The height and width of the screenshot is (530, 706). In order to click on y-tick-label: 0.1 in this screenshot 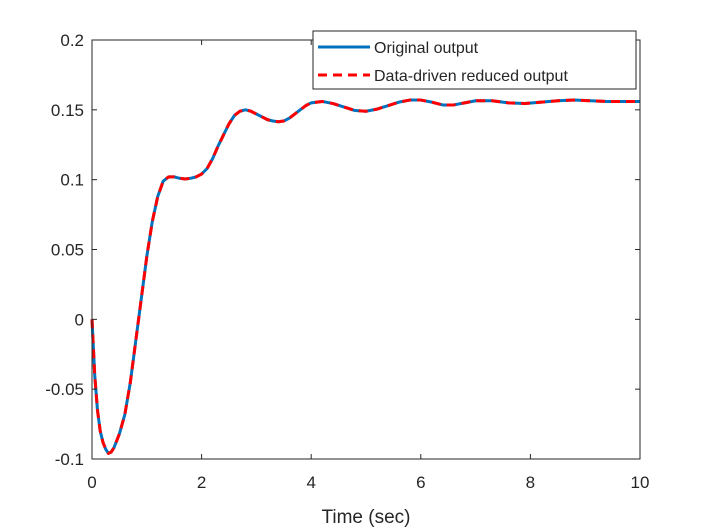, I will do `click(72, 180)`.